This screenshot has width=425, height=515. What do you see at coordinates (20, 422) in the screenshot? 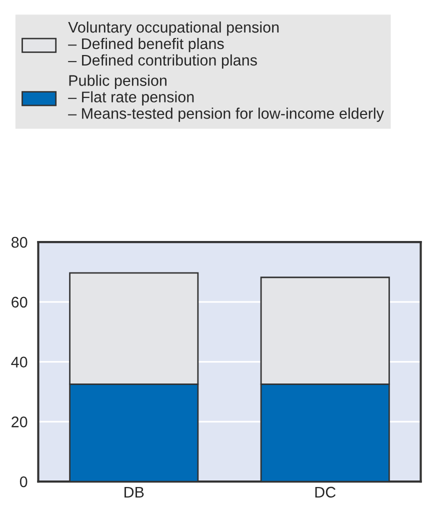
I see `y-tick-label: 20` at bounding box center [20, 422].